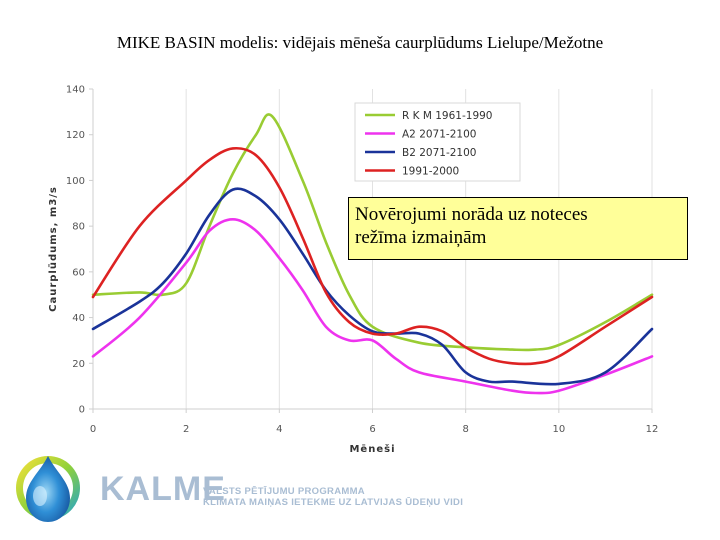 This screenshot has width=720, height=540. What do you see at coordinates (421, 237) in the screenshot?
I see `callout-line-2: režīma izmaiņām` at bounding box center [421, 237].